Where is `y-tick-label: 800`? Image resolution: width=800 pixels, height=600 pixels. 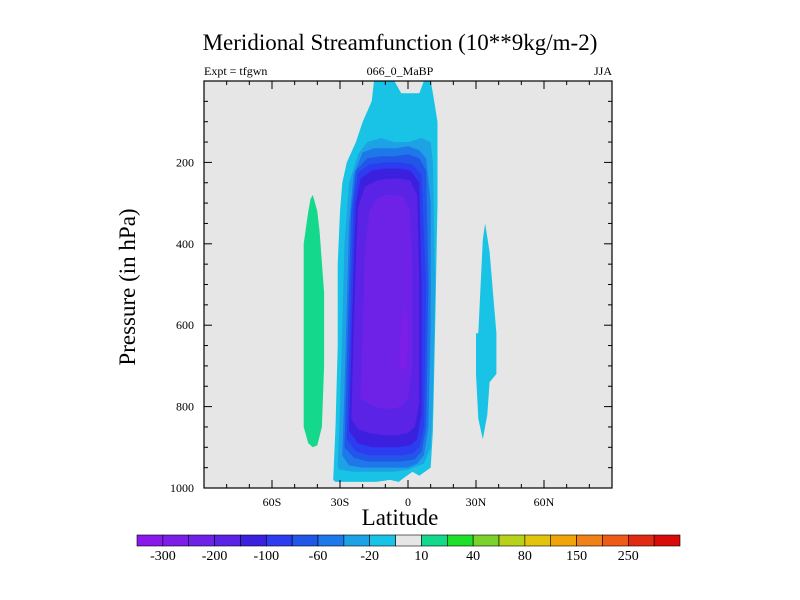
y-tick-label: 800 is located at coordinates (185, 407).